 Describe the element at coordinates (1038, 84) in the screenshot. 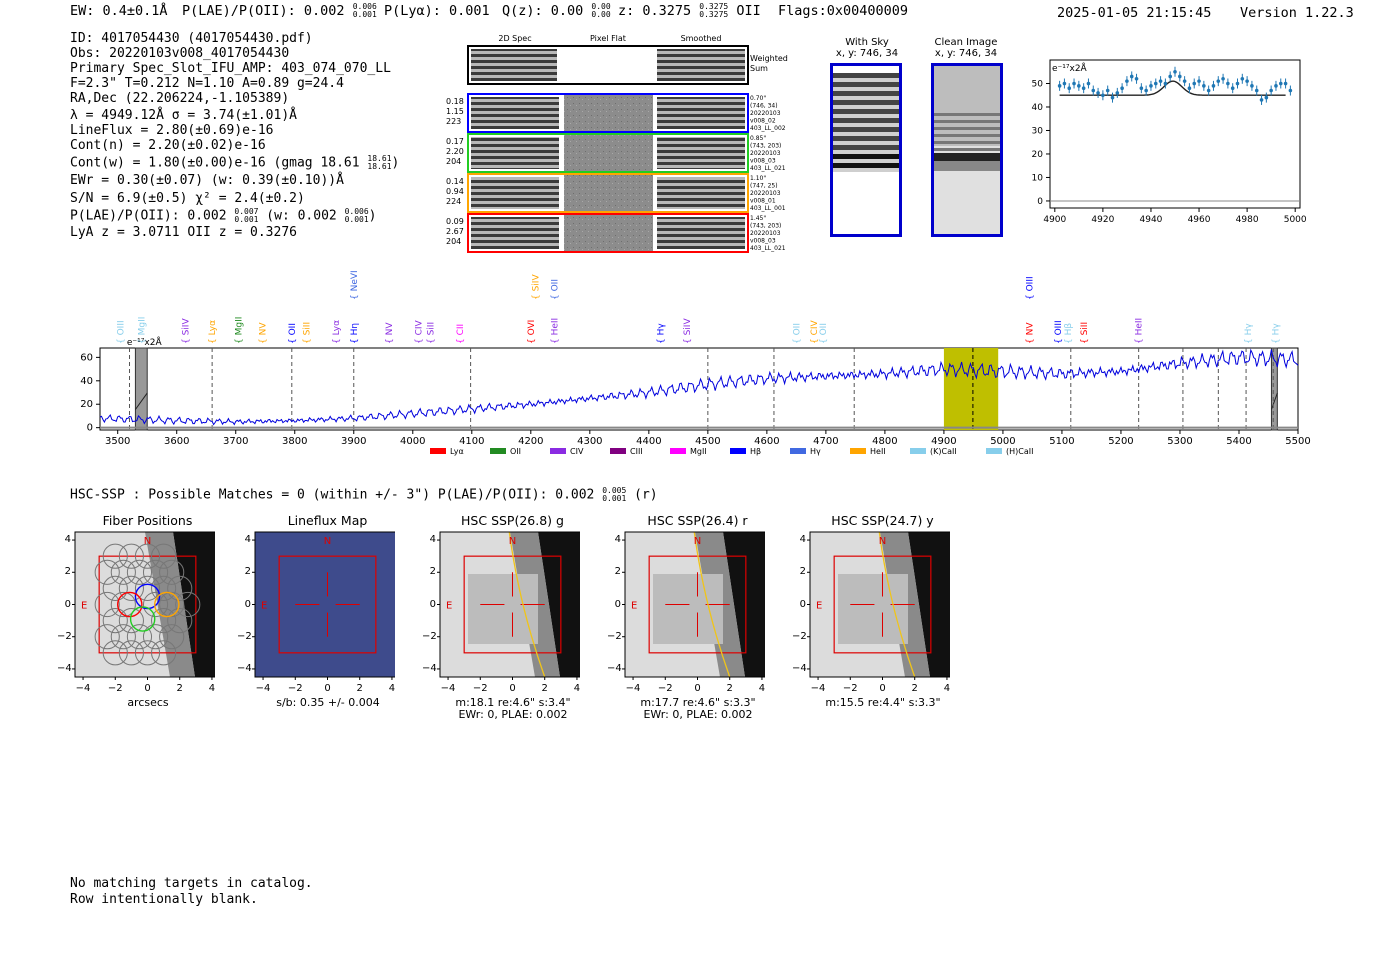

I see `zoom-ytick-label: 50` at that location.